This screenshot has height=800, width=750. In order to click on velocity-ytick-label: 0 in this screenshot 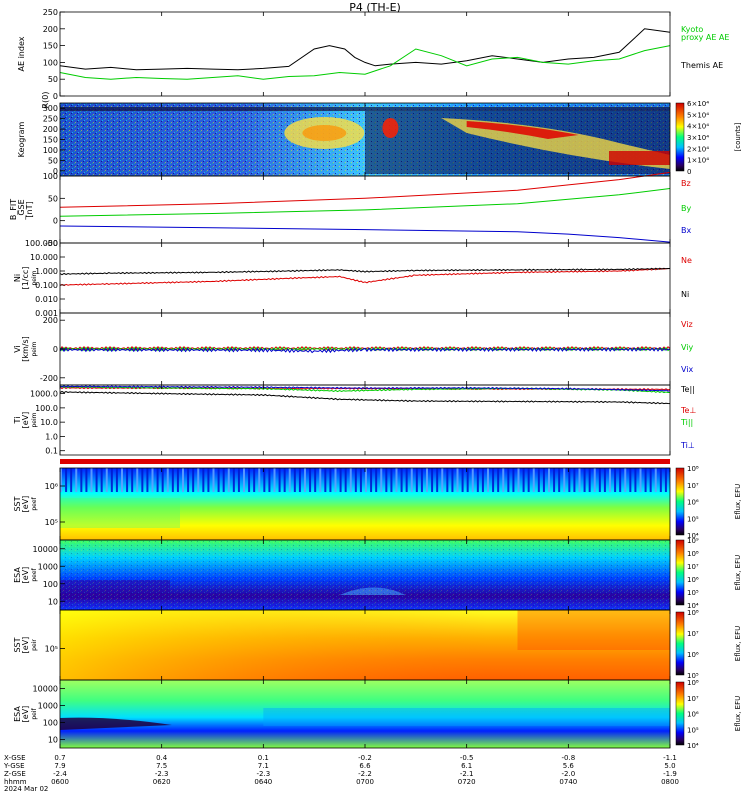, I will do `click(55, 349)`.